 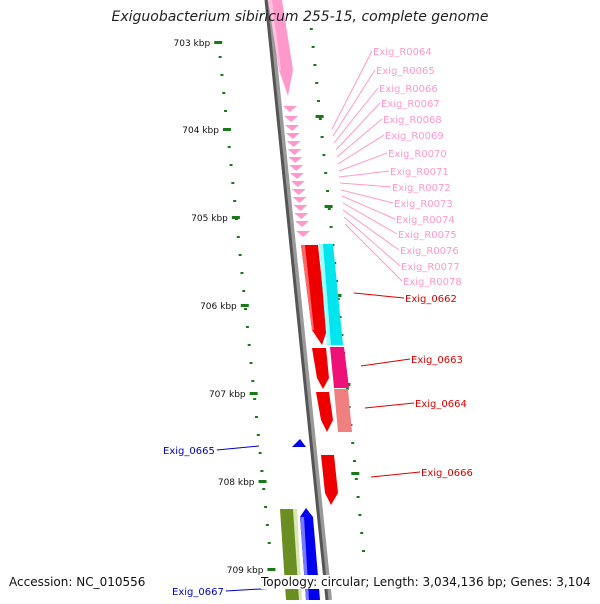 I want to click on gene-magenta, so click(x=339, y=367).